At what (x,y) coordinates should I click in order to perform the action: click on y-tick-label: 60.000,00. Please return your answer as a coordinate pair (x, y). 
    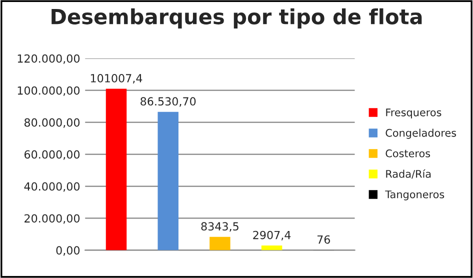
    Looking at the image, I should click on (52, 155).